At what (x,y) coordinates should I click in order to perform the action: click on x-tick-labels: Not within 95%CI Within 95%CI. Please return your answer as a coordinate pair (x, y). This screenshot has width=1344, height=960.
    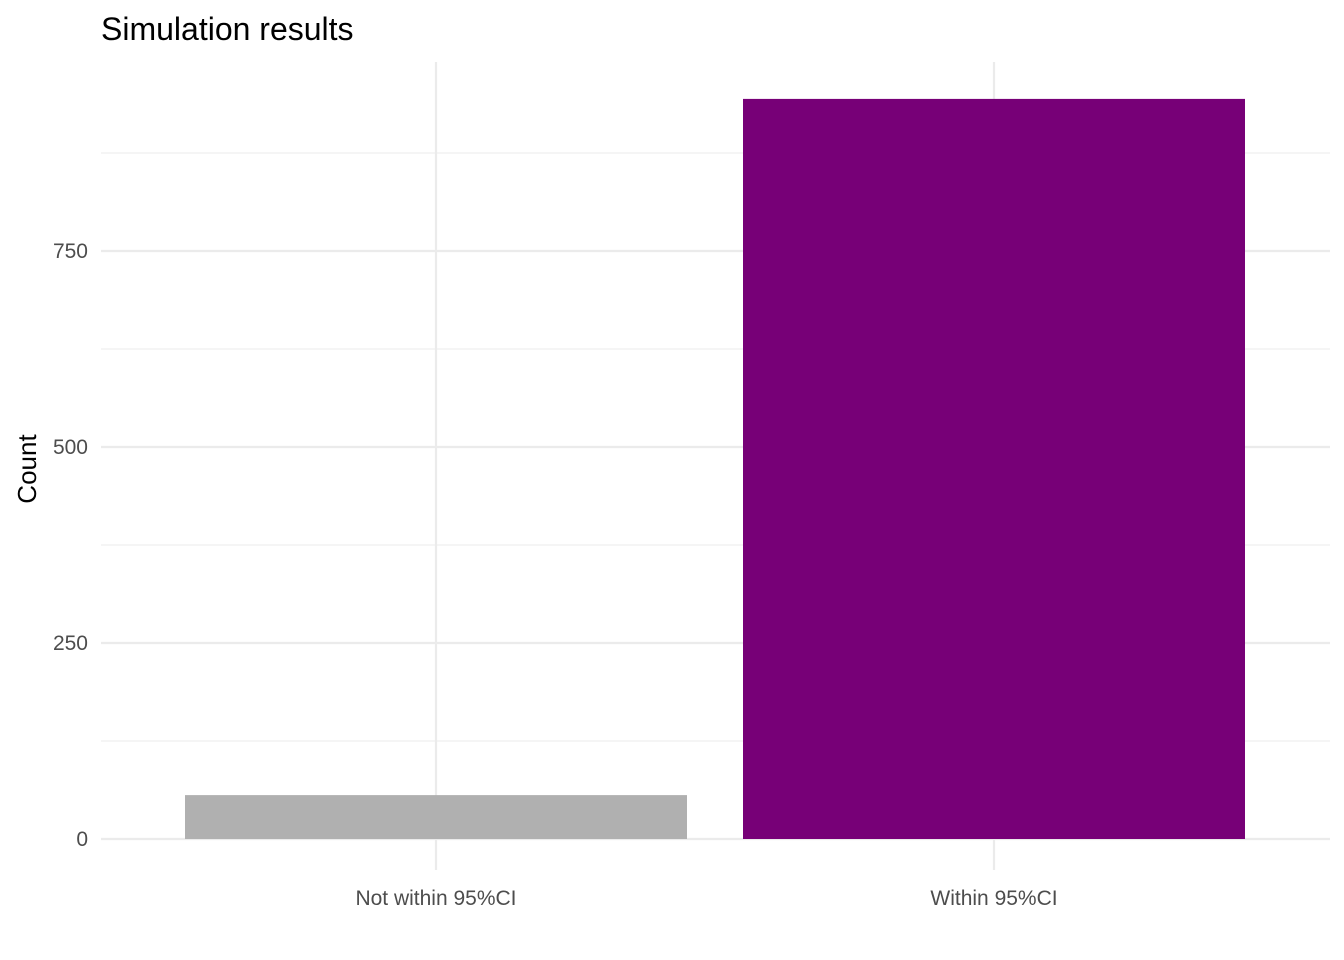
    Looking at the image, I should click on (706, 898).